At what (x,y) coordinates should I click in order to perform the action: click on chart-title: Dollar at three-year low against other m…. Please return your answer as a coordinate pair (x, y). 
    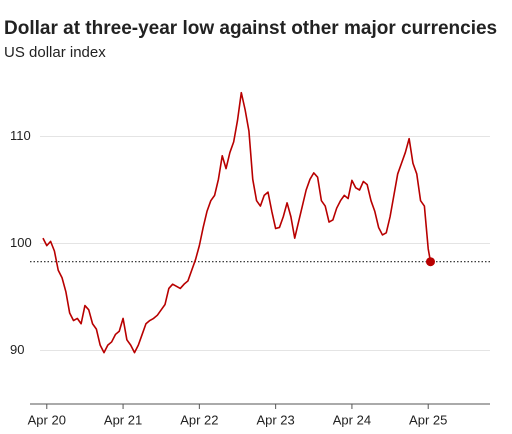
    Looking at the image, I should click on (250, 28).